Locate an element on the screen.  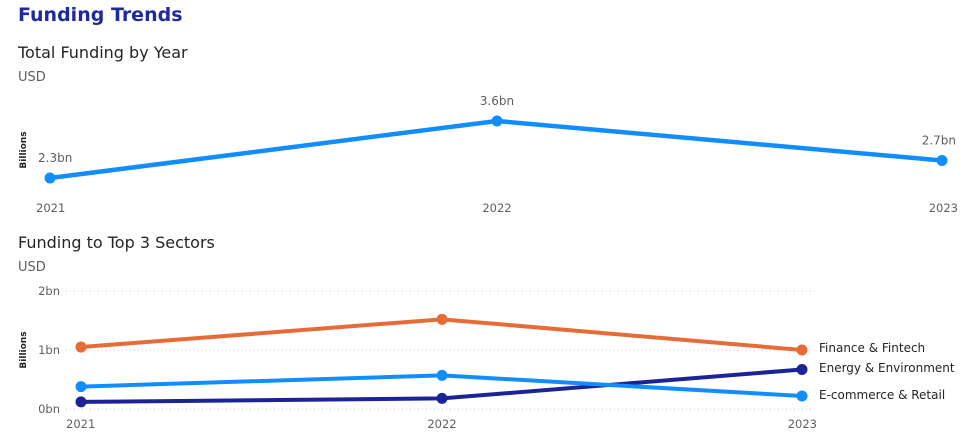
y-tick-label: 1bn is located at coordinates (49, 350).